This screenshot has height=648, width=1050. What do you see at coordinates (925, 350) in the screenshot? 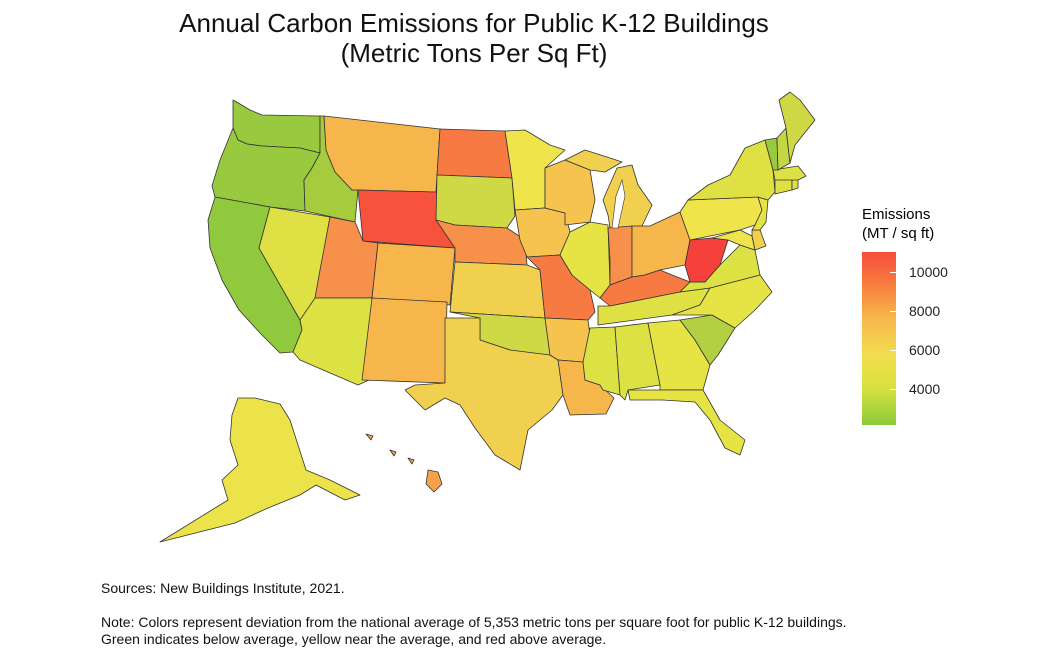
I see `legend-tick-6000: 6000` at bounding box center [925, 350].